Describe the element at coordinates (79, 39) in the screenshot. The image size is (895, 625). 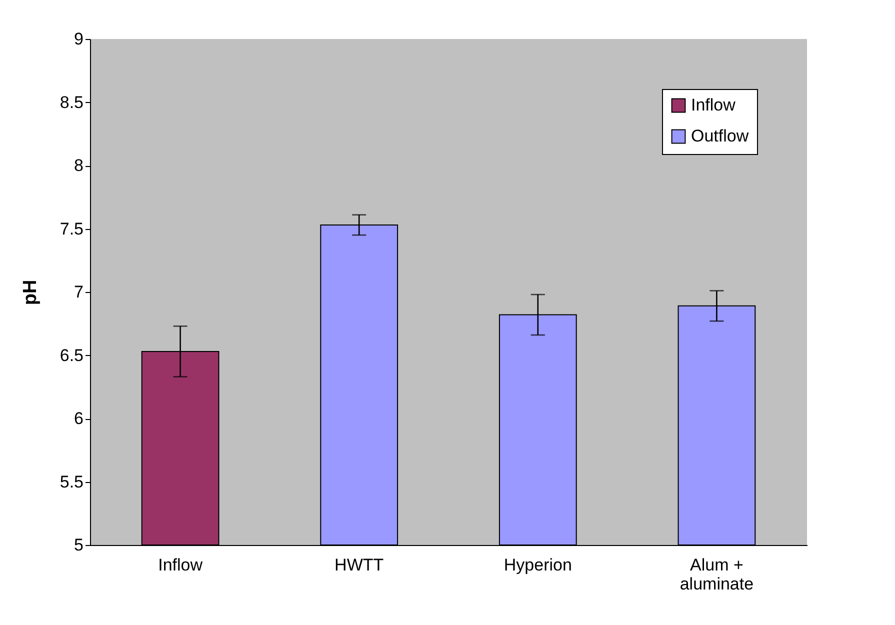
I see `y-tick-label: 9` at that location.